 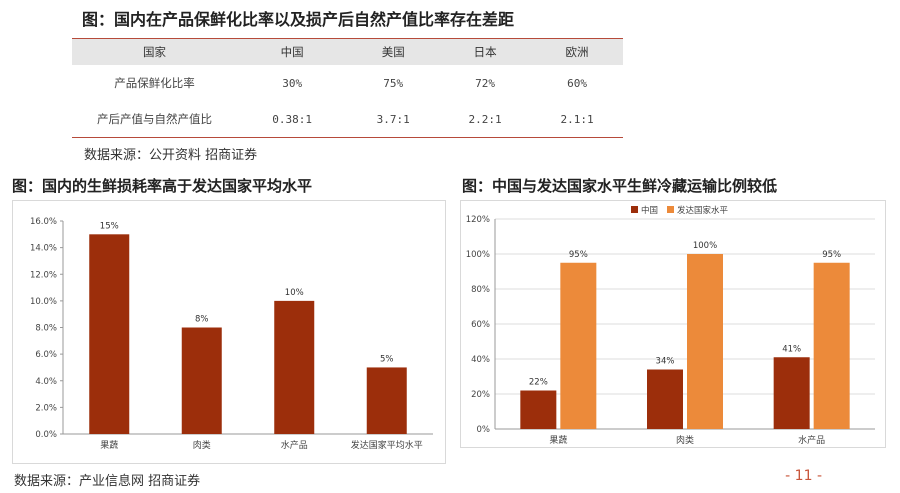 What do you see at coordinates (478, 220) in the screenshot?
I see `y-tick-label: 120%` at bounding box center [478, 220].